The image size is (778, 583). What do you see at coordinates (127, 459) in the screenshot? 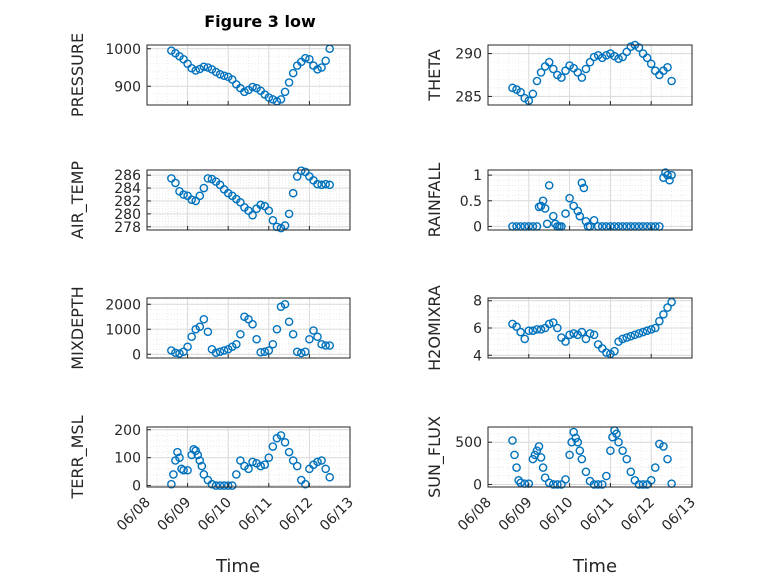
I see `y-tick-label: 100` at bounding box center [127, 459].